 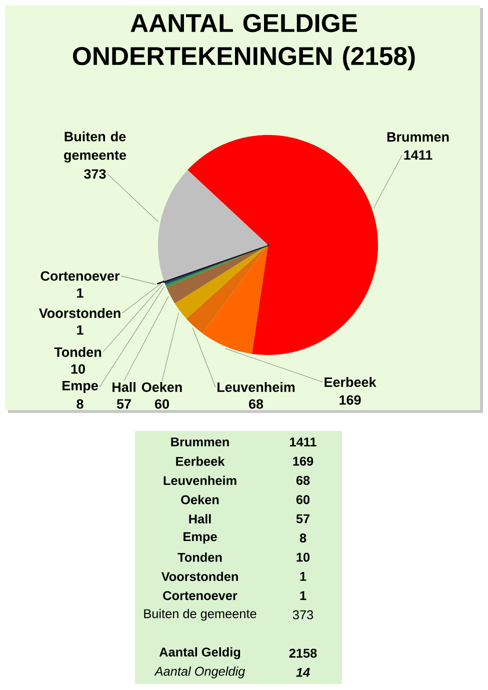 I want to click on slice-label: Eerbeek, so click(x=350, y=382).